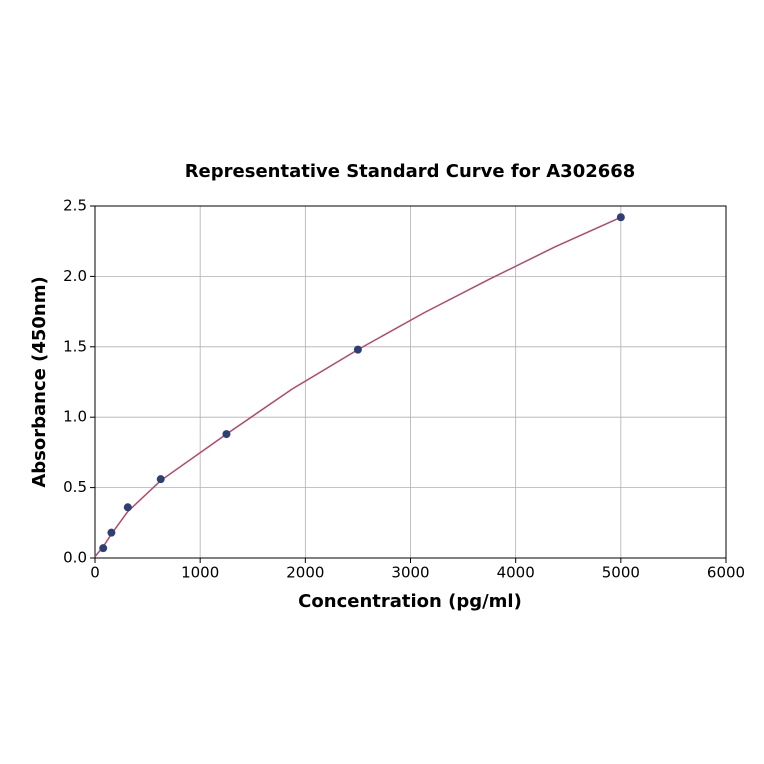  What do you see at coordinates (305, 573) in the screenshot?
I see `x-tick-label: 2000` at bounding box center [305, 573].